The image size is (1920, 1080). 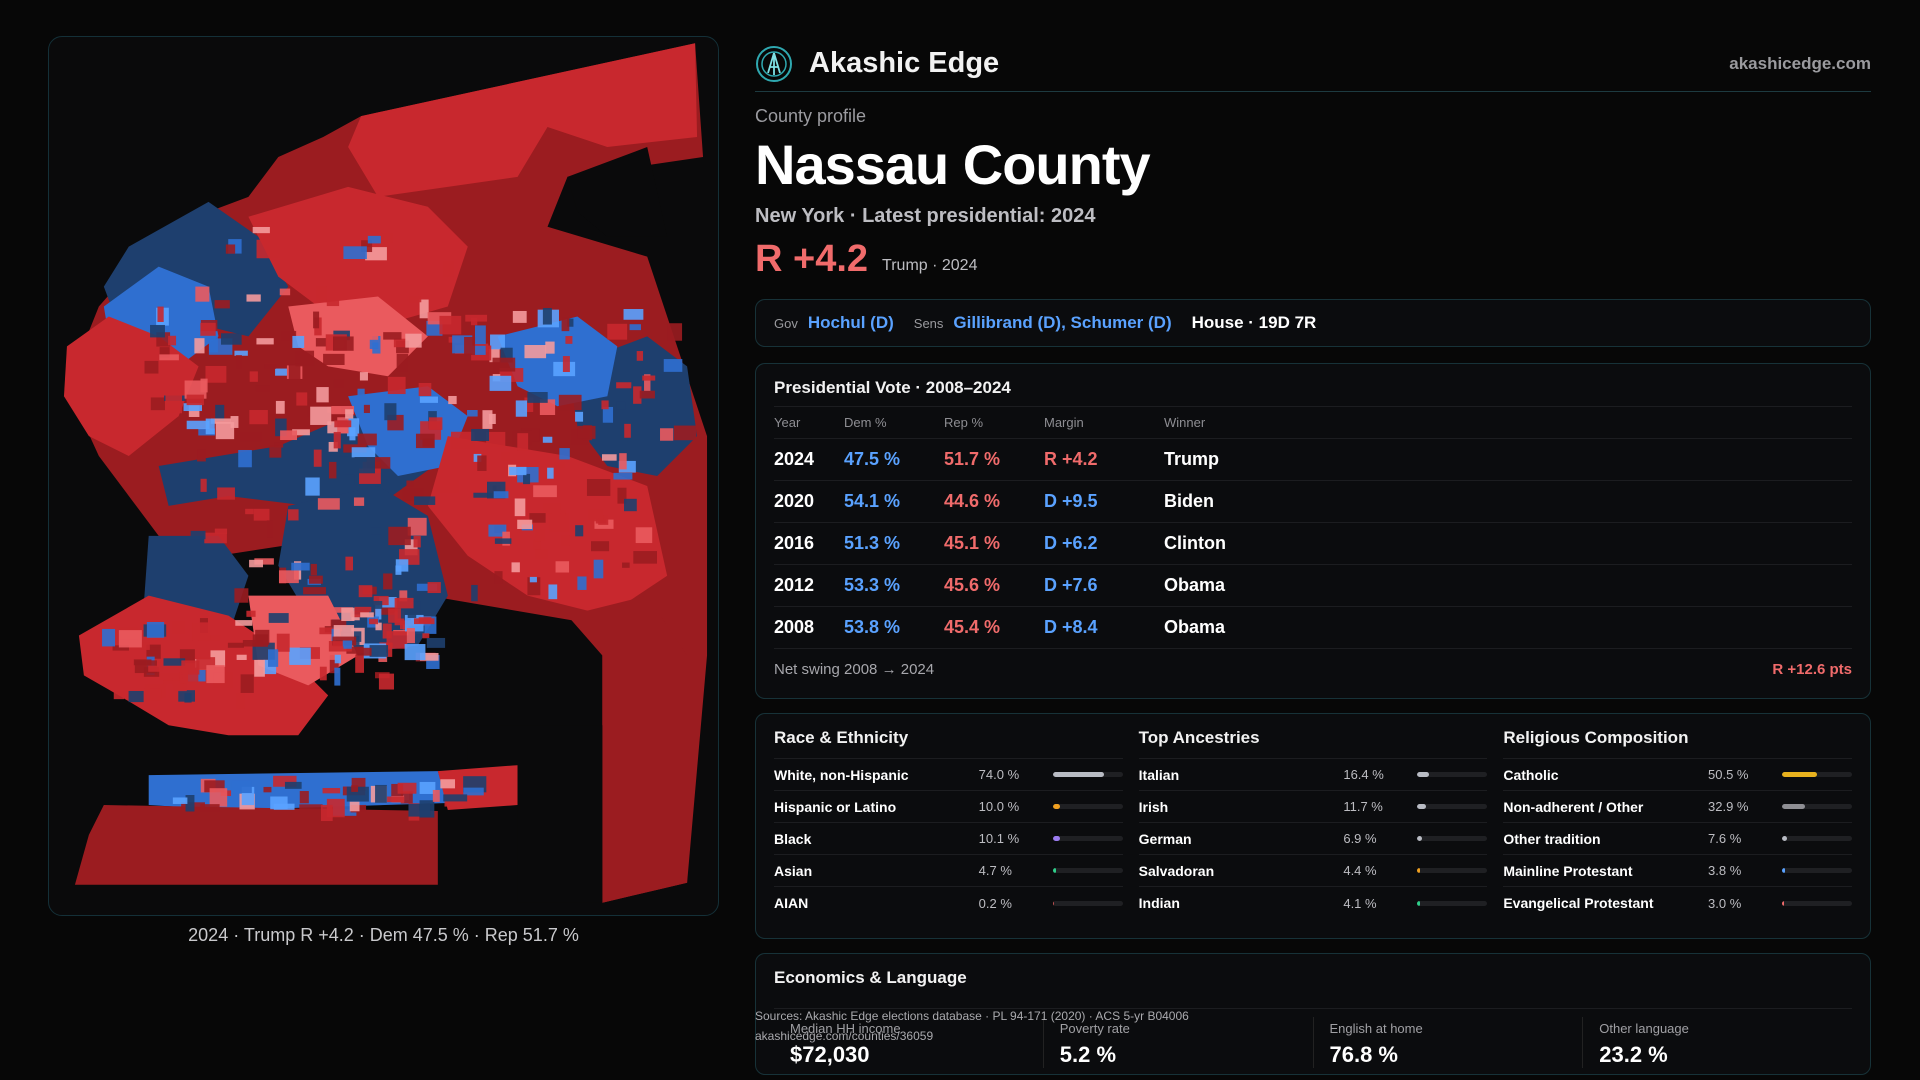 I want to click on table-row: 2008 53.8 % 45.4 % D +8.4 Obama, so click(x=1313, y=627).